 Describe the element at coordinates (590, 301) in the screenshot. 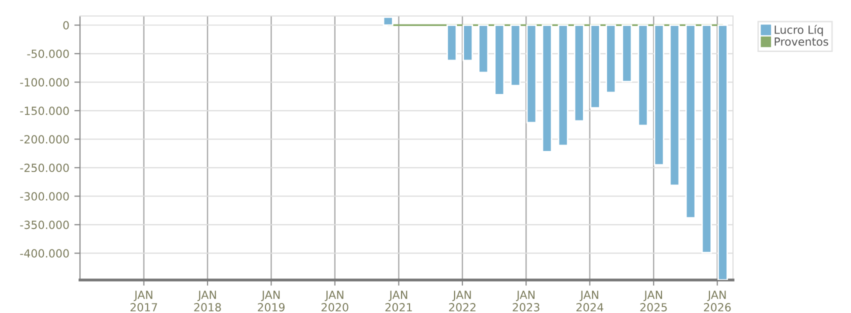

I see `x-tick-label: JAN 2024` at that location.